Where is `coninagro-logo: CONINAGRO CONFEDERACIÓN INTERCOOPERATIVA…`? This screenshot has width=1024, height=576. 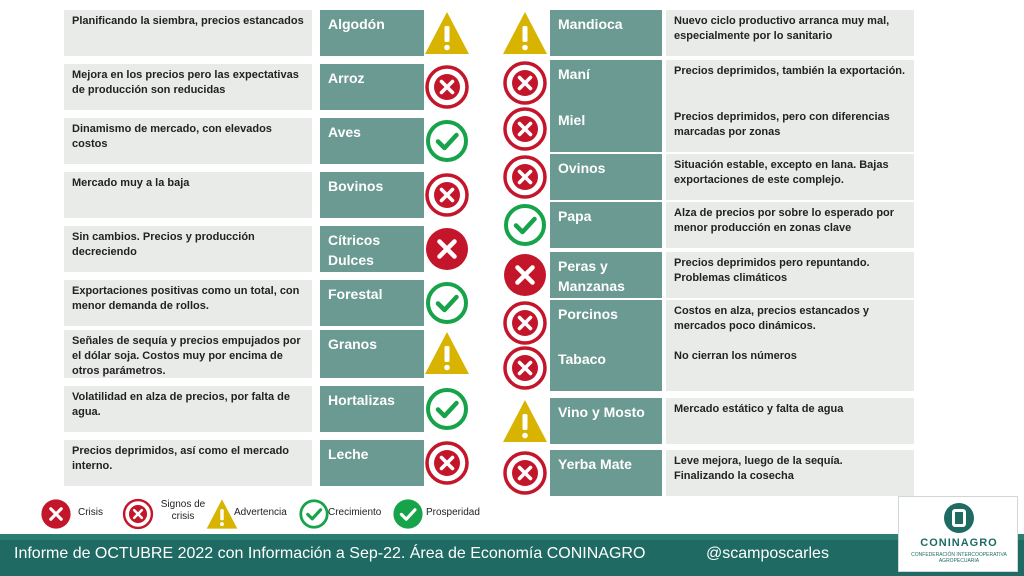
coninagro-logo: CONINAGRO CONFEDERACIÓN INTERCOOPERATIVA… is located at coordinates (958, 534).